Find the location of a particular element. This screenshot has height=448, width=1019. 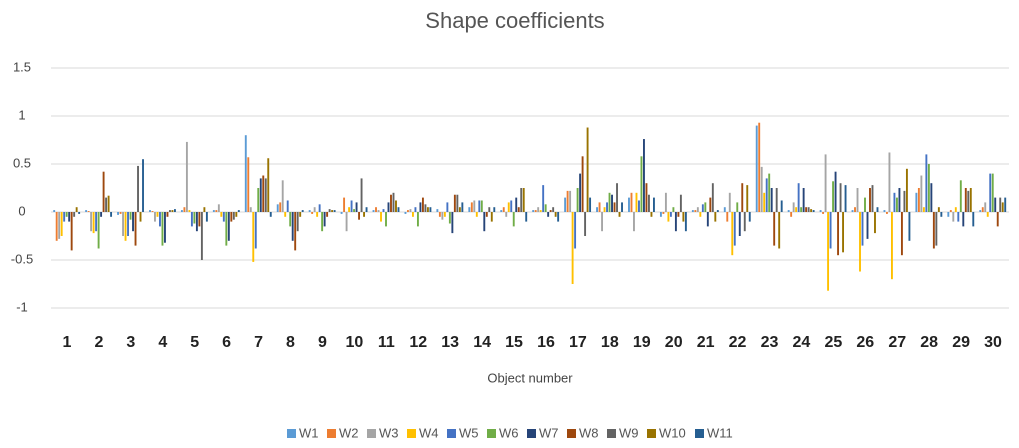

x-tick-label: 9 is located at coordinates (322, 342).